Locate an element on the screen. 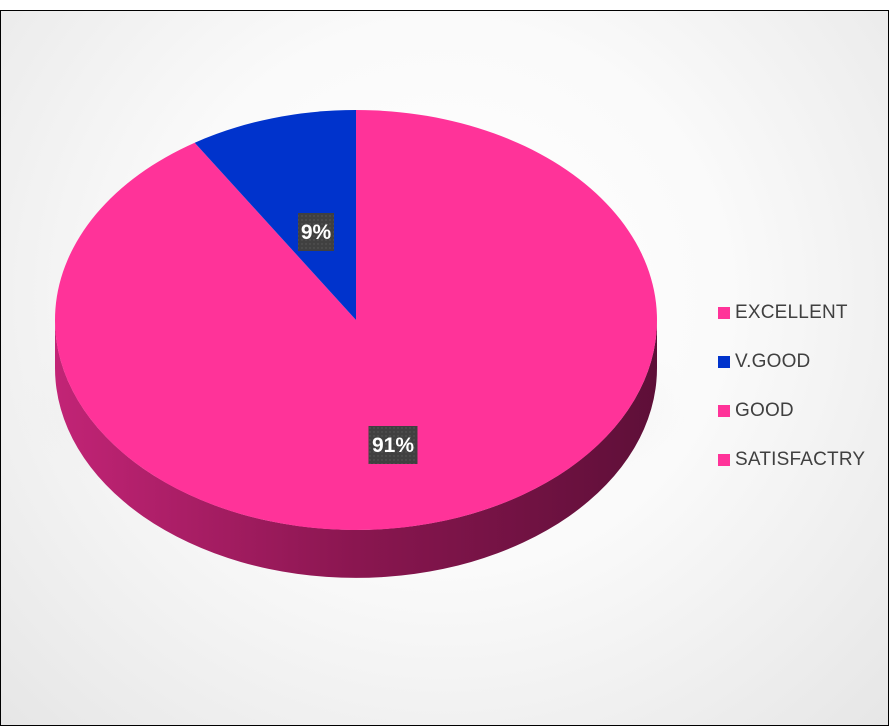 This screenshot has width=889, height=726. legend-item-good: GOOD is located at coordinates (791, 411).